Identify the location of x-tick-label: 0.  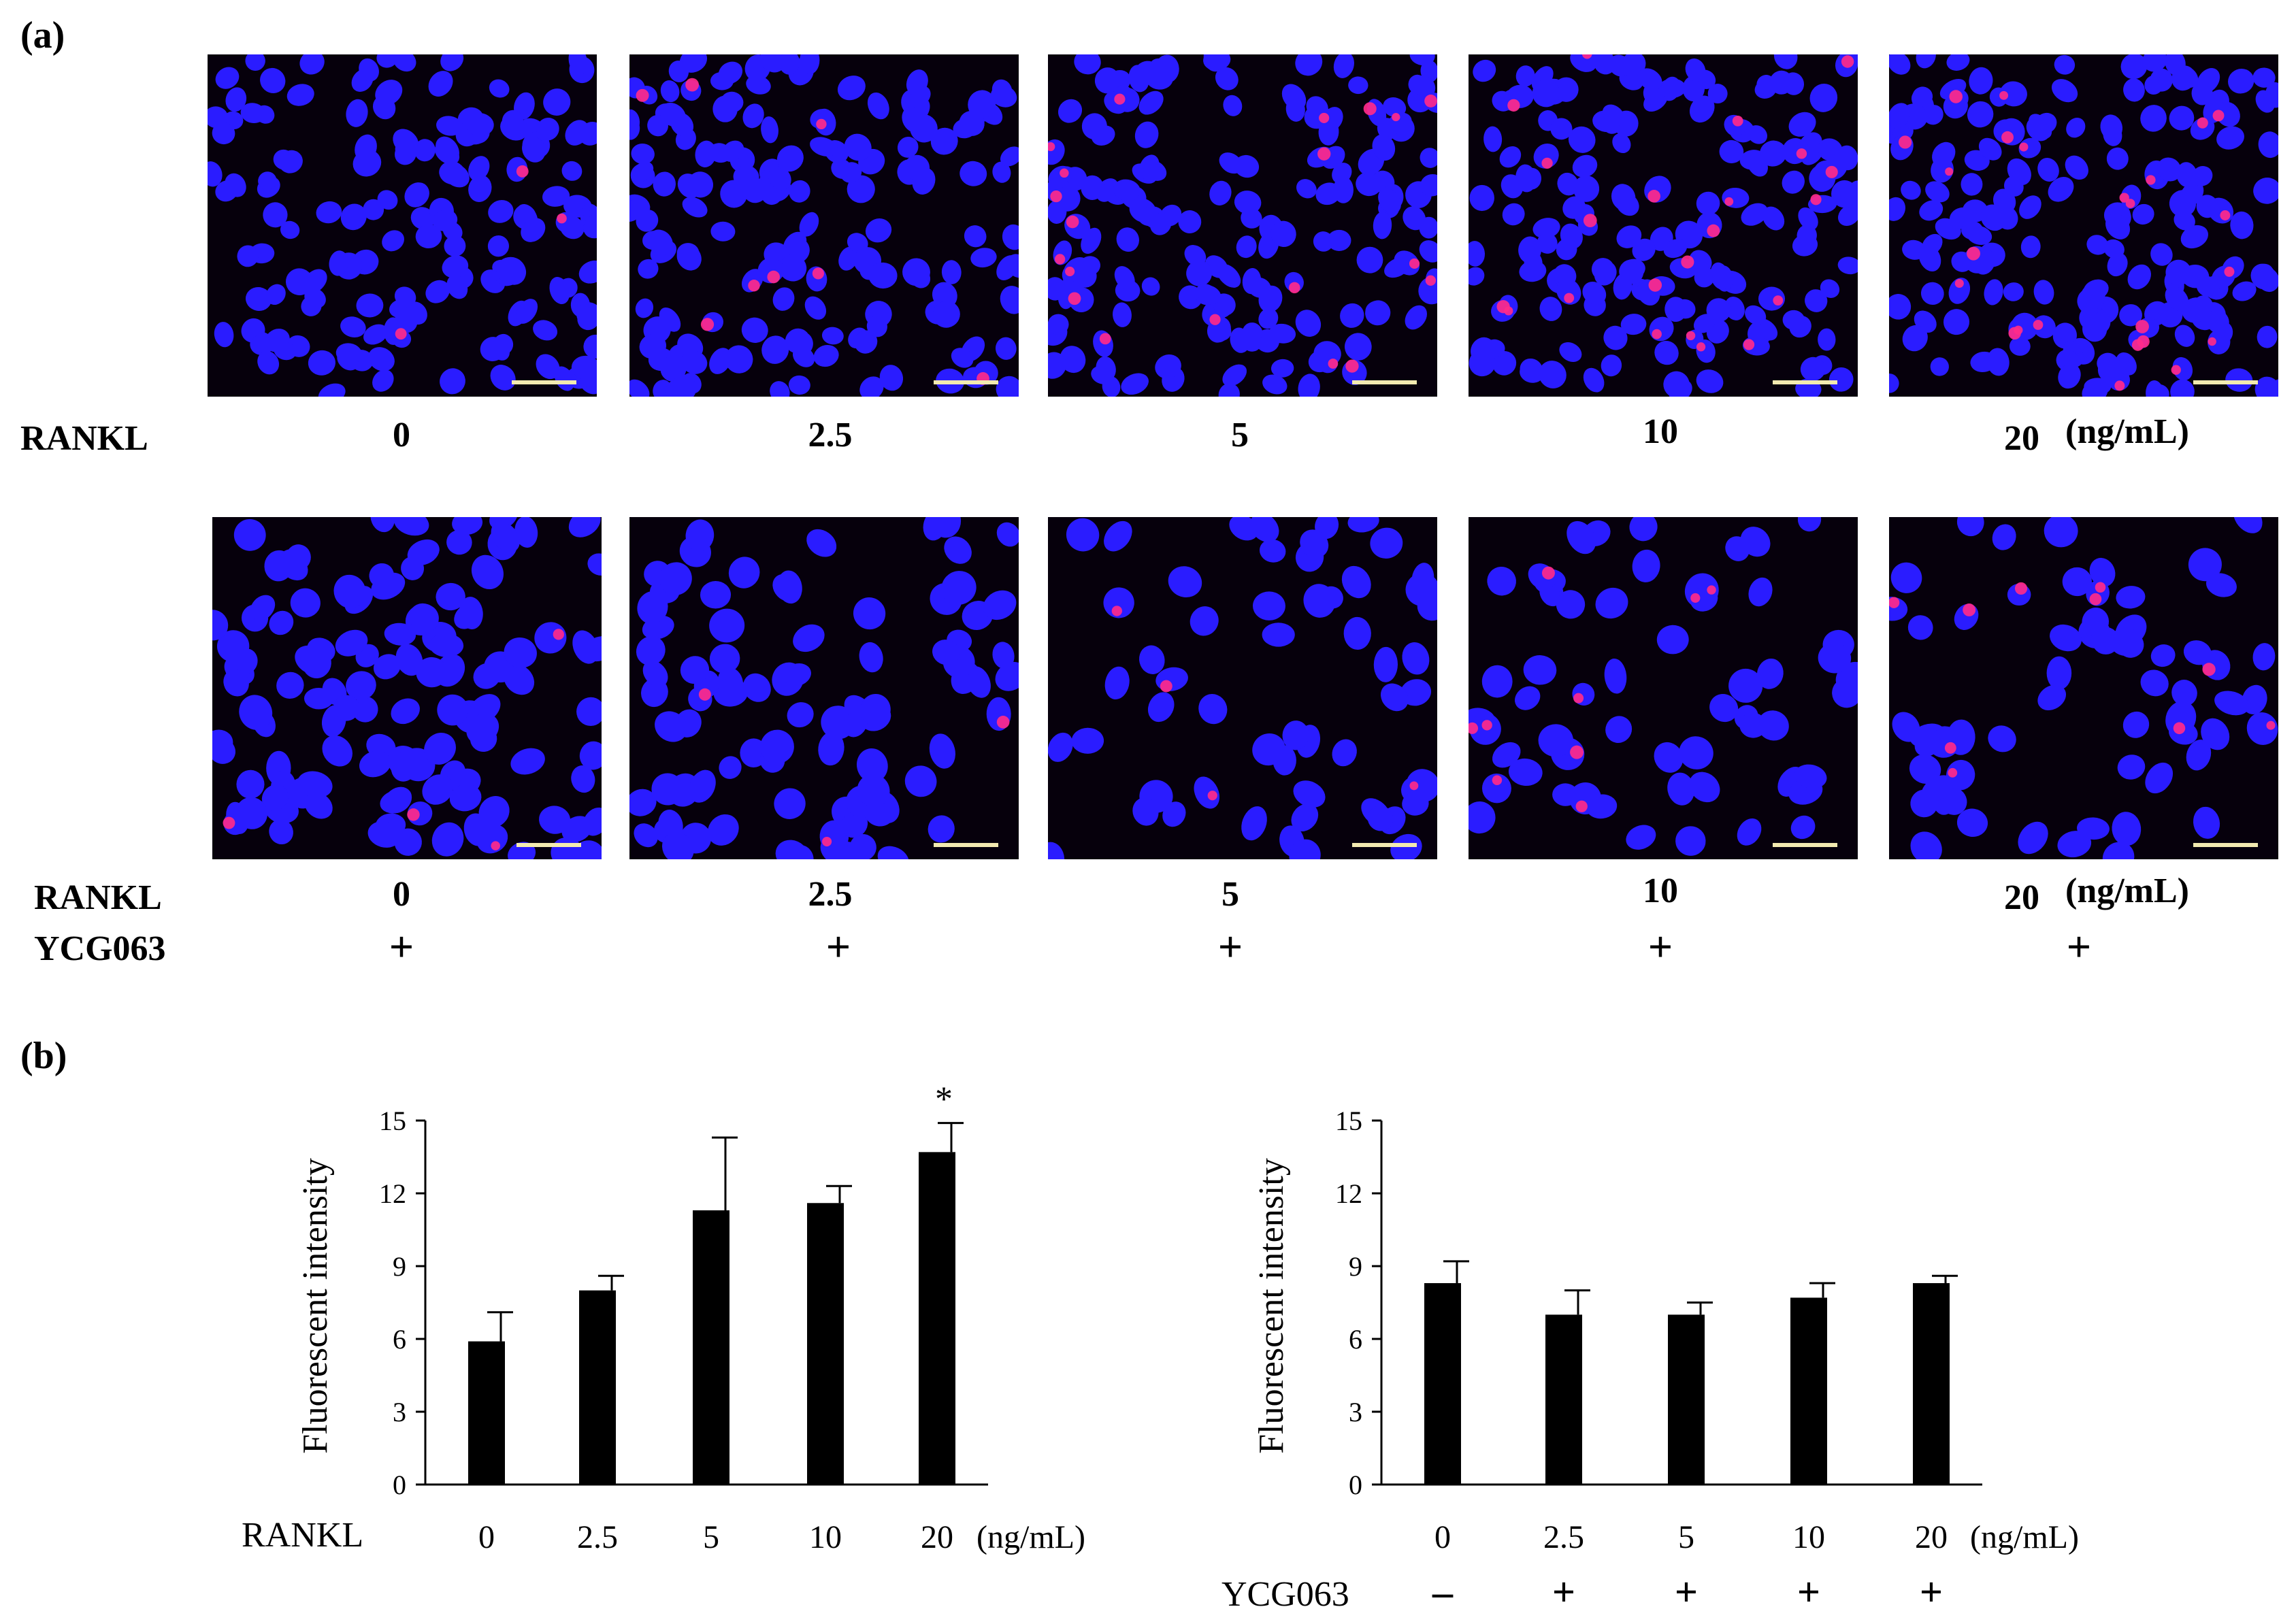
(1442, 1537).